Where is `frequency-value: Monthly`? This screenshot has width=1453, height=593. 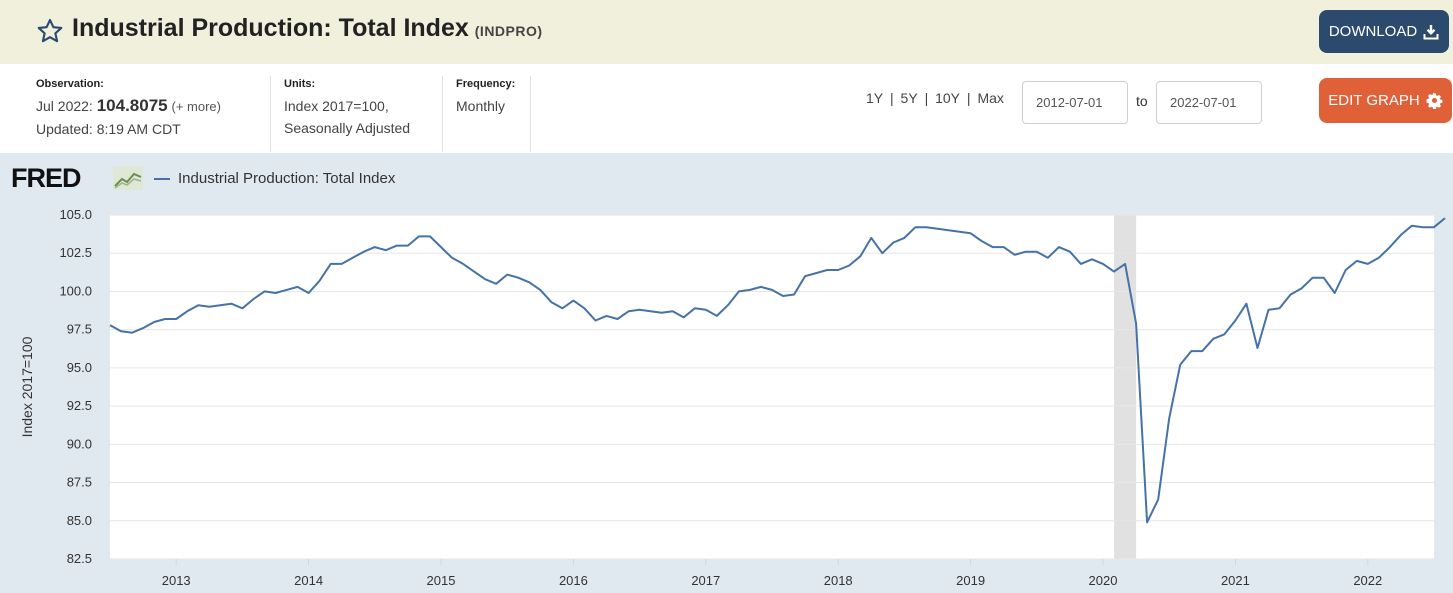
frequency-value: Monthly is located at coordinates (481, 106).